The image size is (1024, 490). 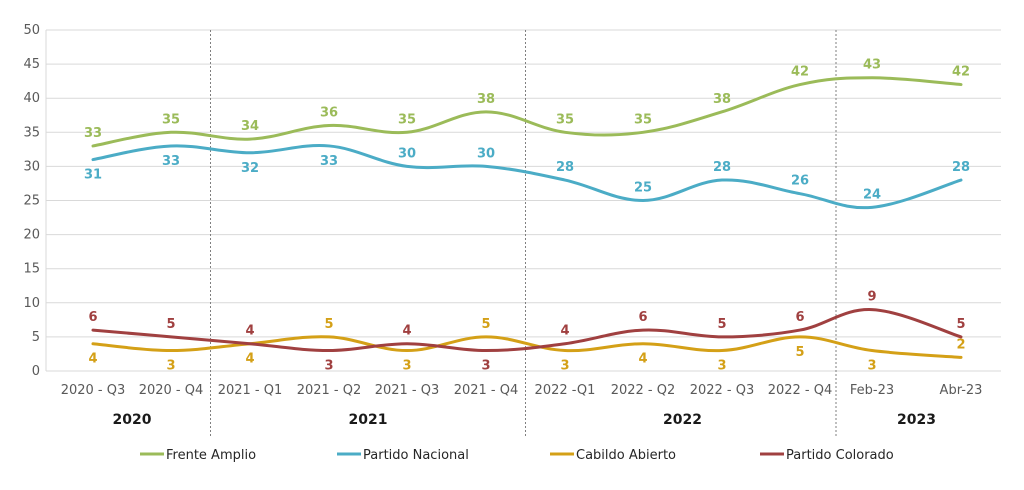 I want to click on legend-label: Partido Colorado, so click(x=840, y=455).